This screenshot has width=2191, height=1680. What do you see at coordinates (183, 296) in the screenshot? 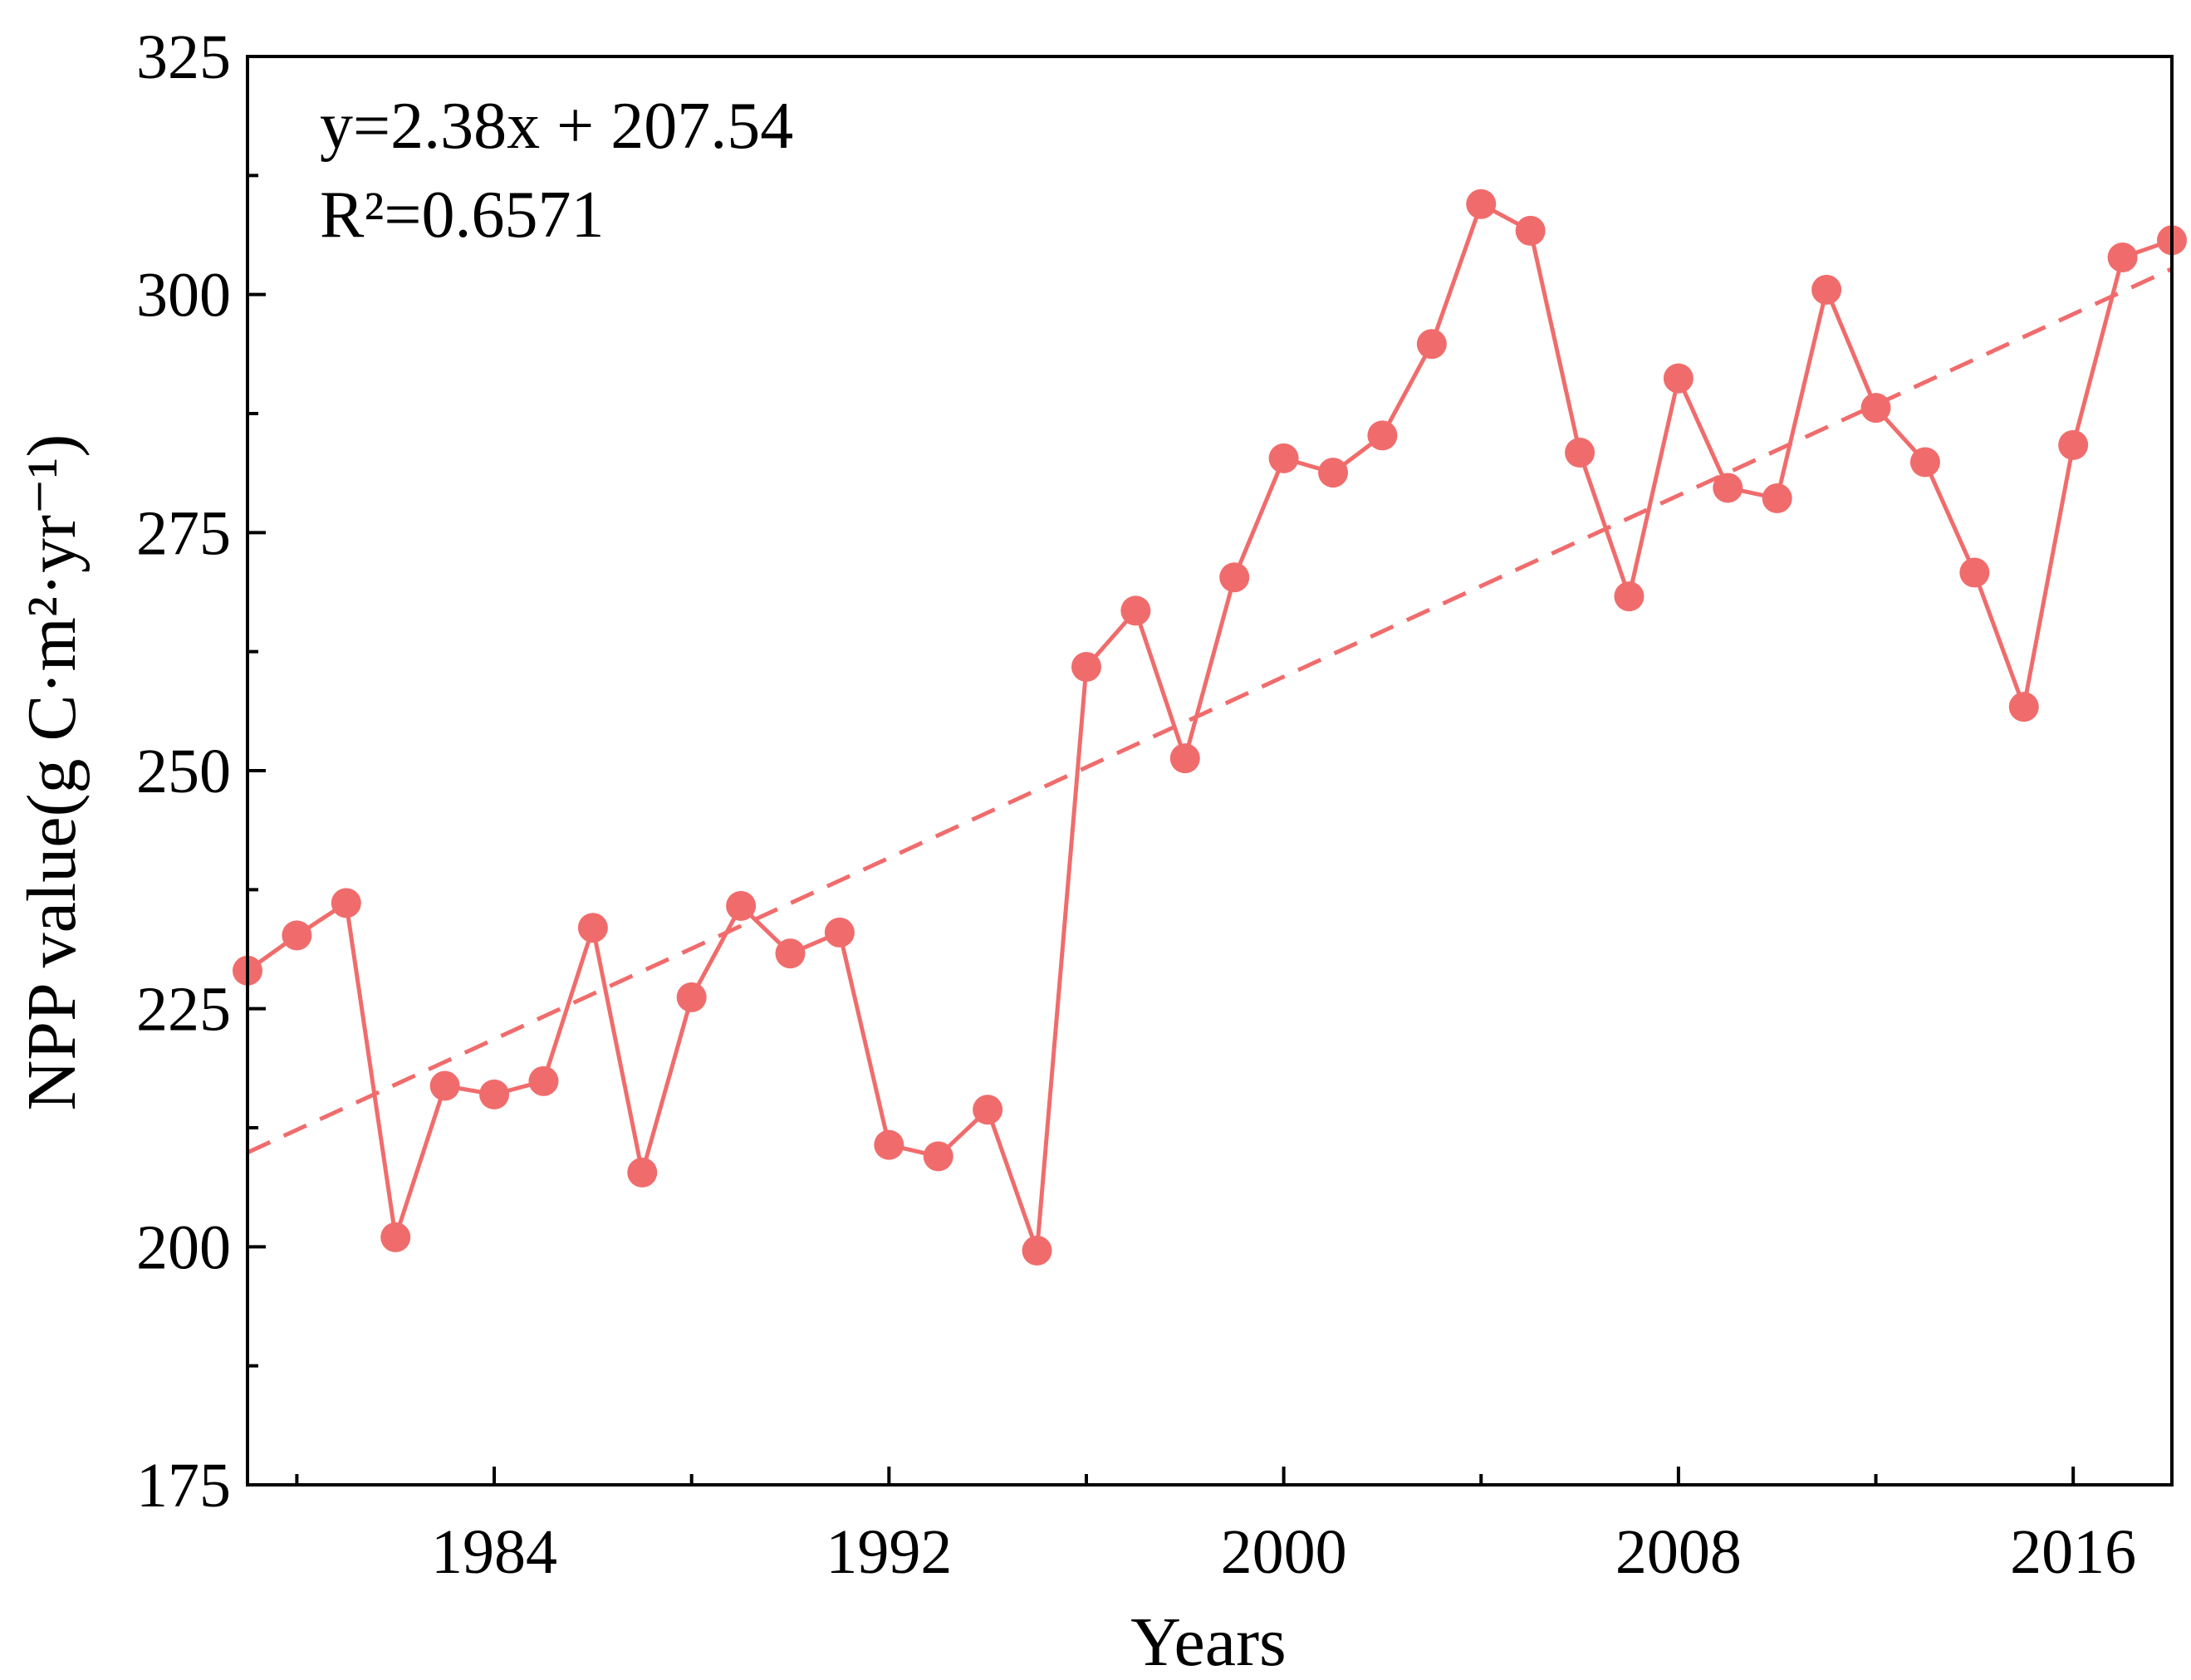
I see `y-tick-label: 300` at bounding box center [183, 296].